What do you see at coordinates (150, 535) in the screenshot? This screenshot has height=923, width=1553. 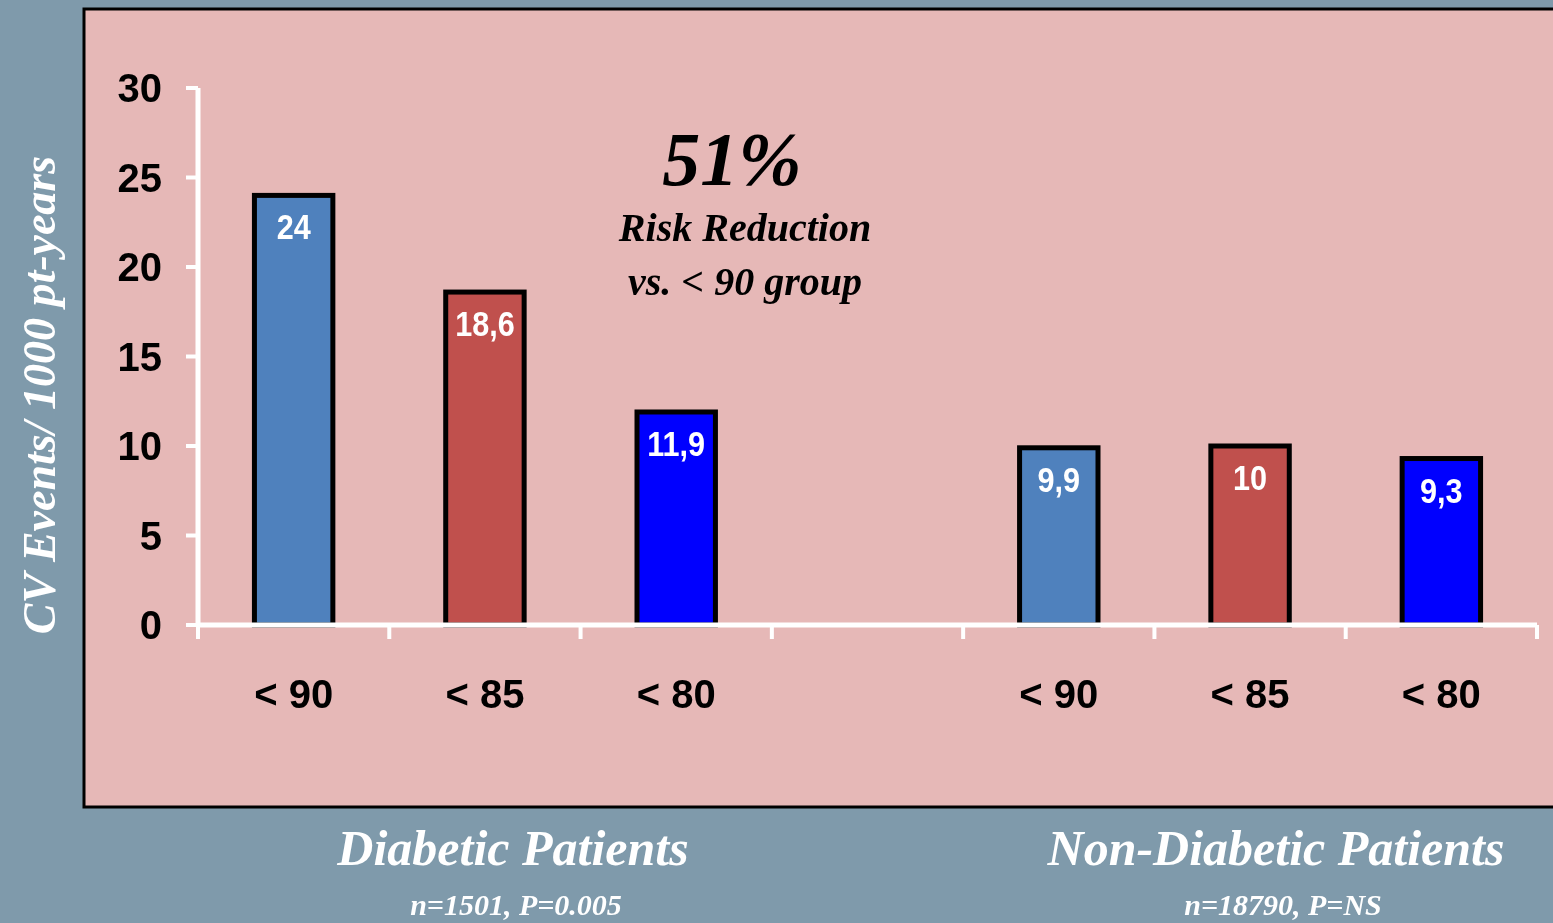 I see `y-tick-label: 5` at bounding box center [150, 535].